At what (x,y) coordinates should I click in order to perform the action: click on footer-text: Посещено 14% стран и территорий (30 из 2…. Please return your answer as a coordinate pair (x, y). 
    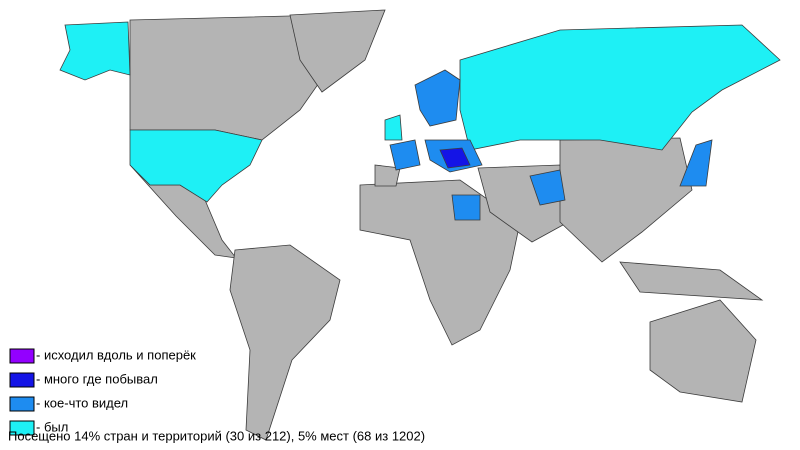
    Looking at the image, I should click on (216, 435).